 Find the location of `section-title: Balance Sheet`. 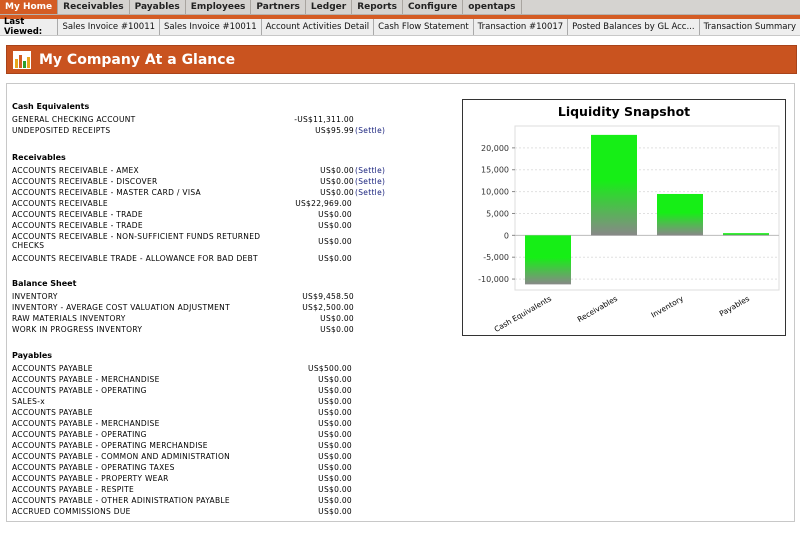

section-title: Balance Sheet is located at coordinates (44, 283).